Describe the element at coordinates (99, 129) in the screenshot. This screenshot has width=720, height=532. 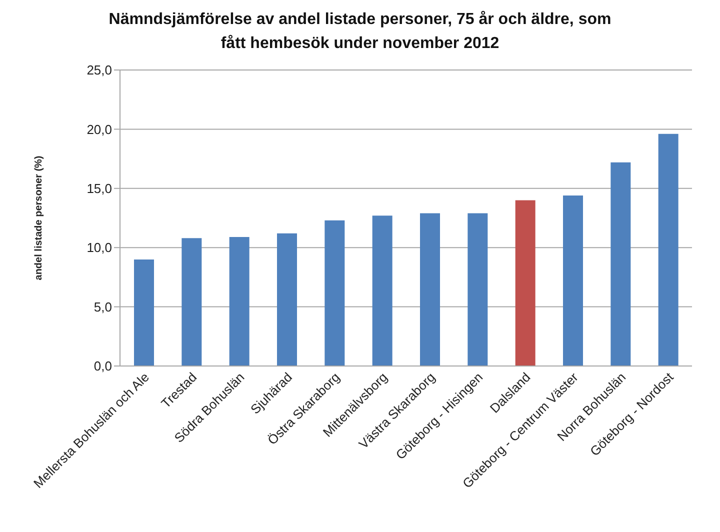
I see `y-tick-label: 20,0` at that location.